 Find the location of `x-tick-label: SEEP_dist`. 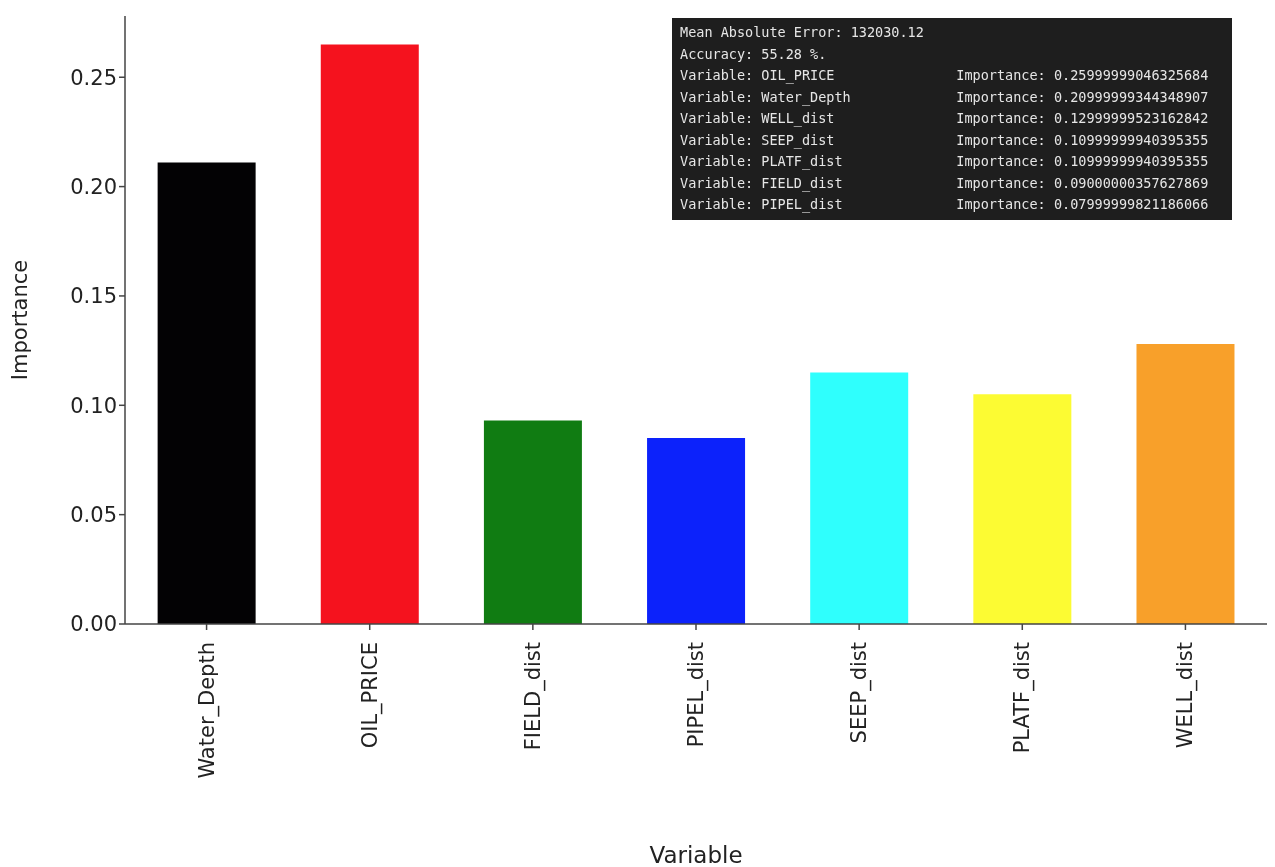

x-tick-label: SEEP_dist is located at coordinates (860, 693).